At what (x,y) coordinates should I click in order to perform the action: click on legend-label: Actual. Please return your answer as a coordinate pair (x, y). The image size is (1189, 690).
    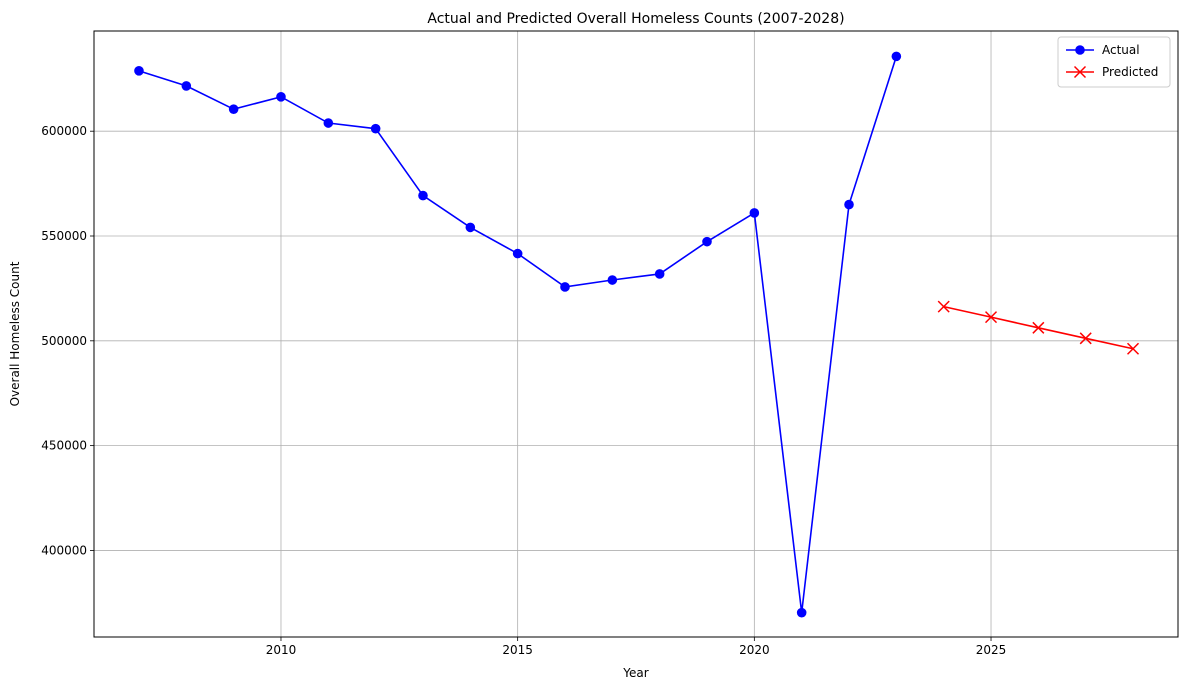
    Looking at the image, I should click on (1121, 50).